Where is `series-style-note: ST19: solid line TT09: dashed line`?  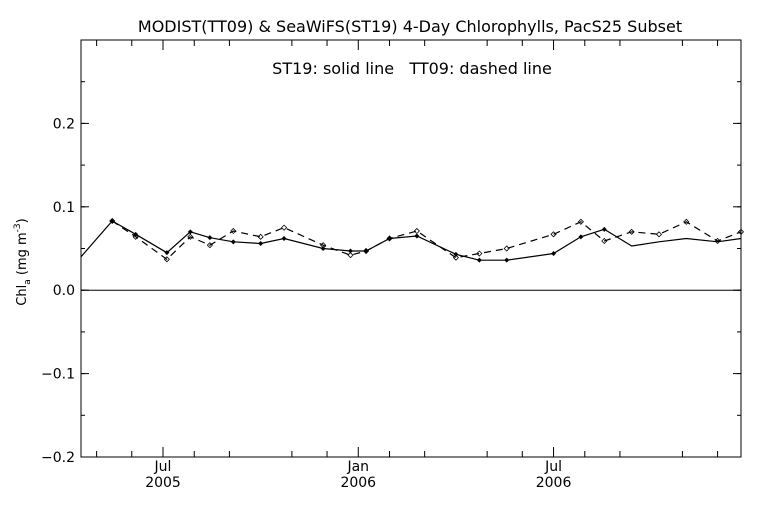
series-style-note: ST19: solid line TT09: dashed line is located at coordinates (412, 68).